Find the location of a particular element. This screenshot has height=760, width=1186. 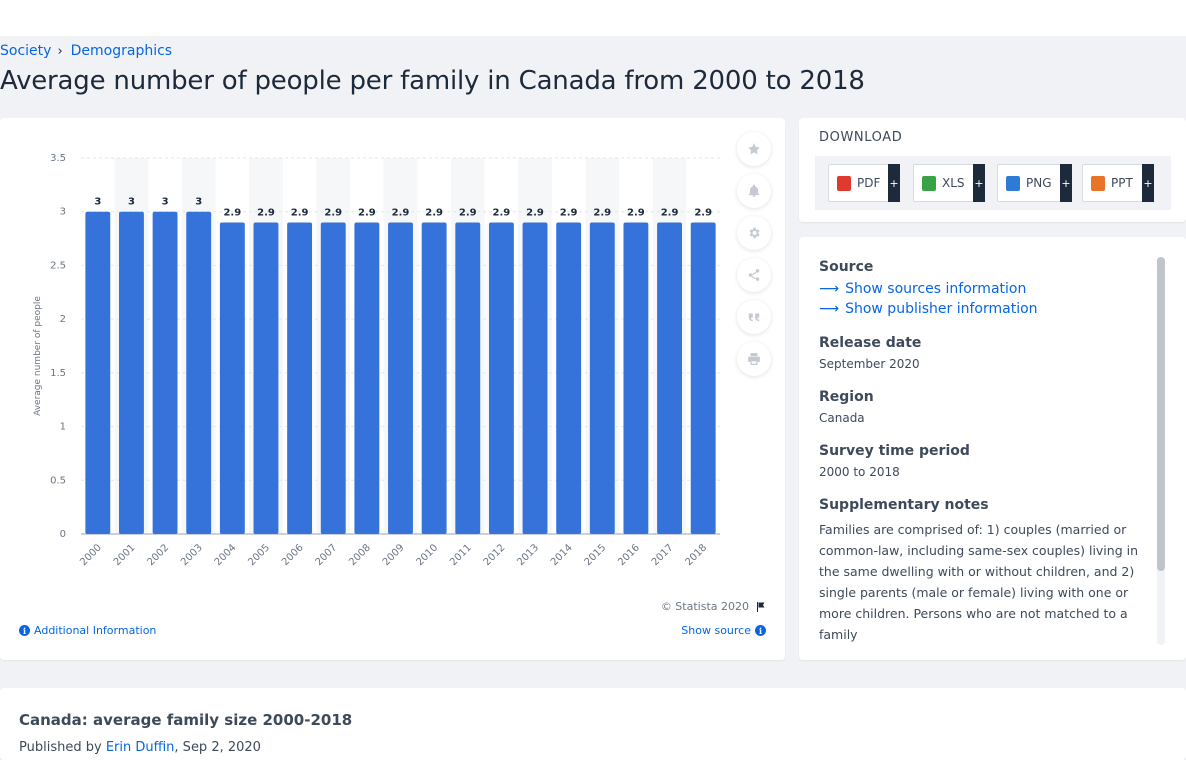

chart-tools is located at coordinates (754, 258).